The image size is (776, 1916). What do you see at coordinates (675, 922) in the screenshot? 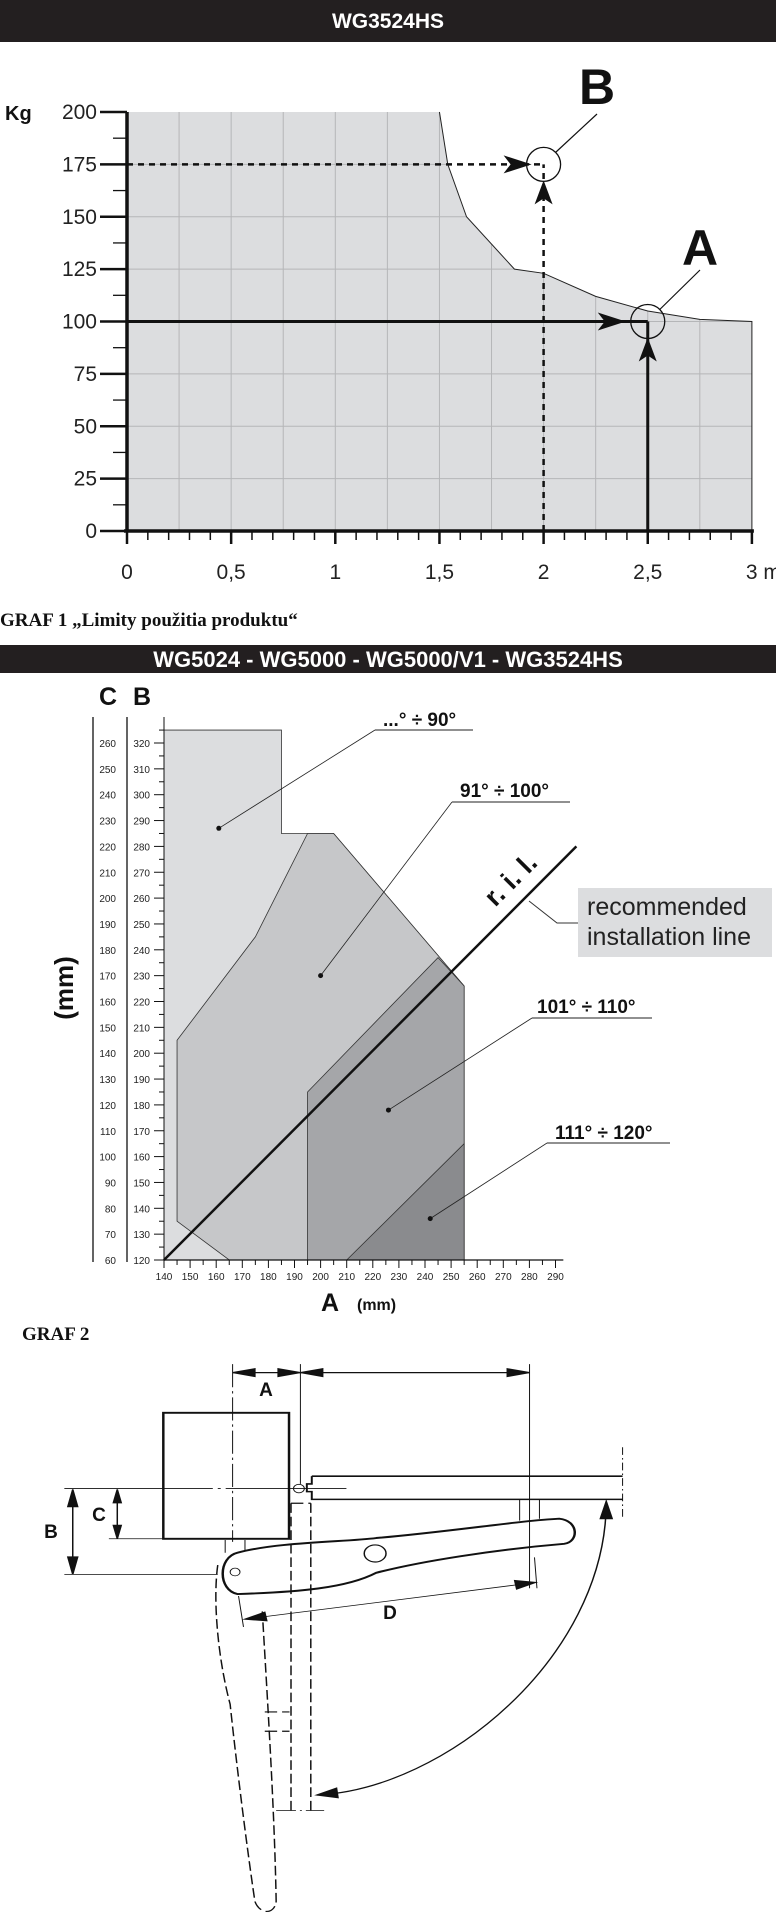
I see `ril-note-box` at bounding box center [675, 922].